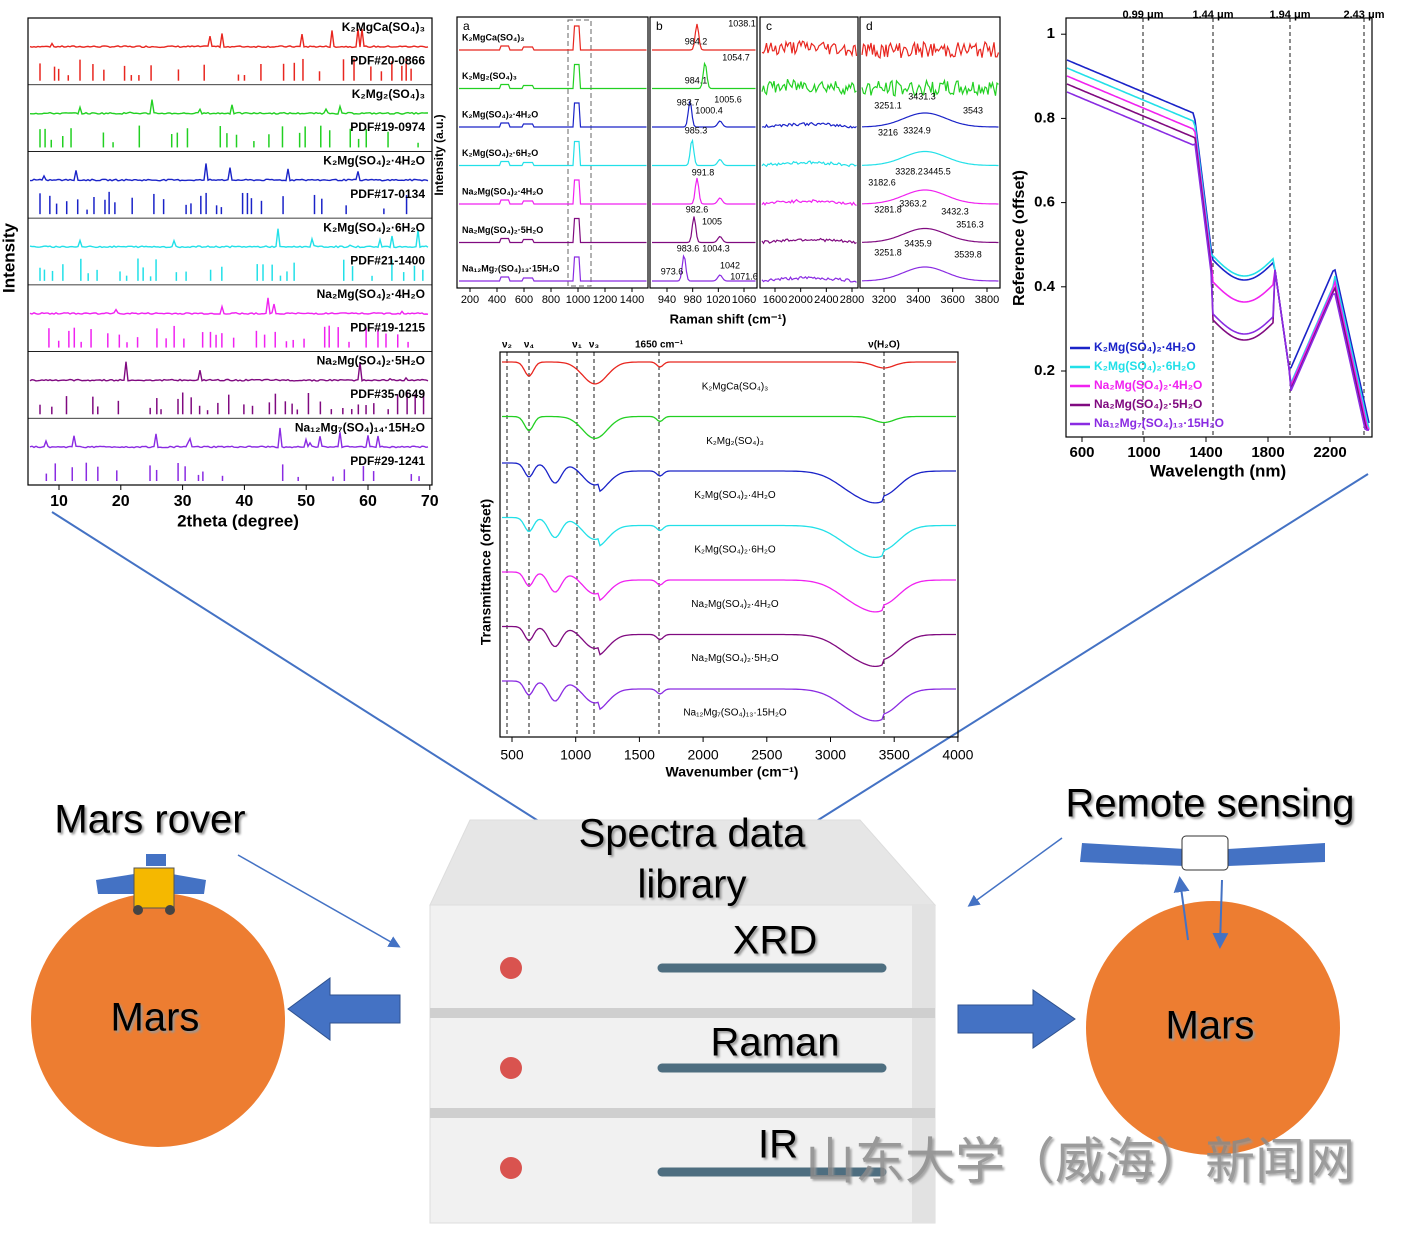 The height and width of the screenshot is (1235, 1405). I want to click on row-label: Na₁₂Mg₇(SO₄)₁₄·15H₂O, so click(360, 427).